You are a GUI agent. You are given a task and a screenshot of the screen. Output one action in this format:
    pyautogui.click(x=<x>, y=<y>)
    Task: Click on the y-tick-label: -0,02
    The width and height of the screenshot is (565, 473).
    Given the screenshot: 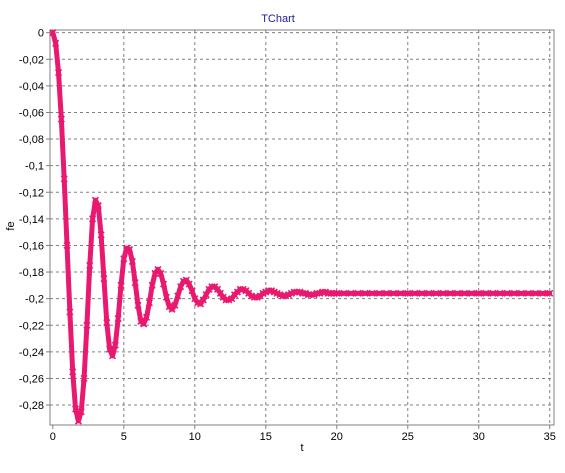 What is the action you would take?
    pyautogui.click(x=31, y=60)
    